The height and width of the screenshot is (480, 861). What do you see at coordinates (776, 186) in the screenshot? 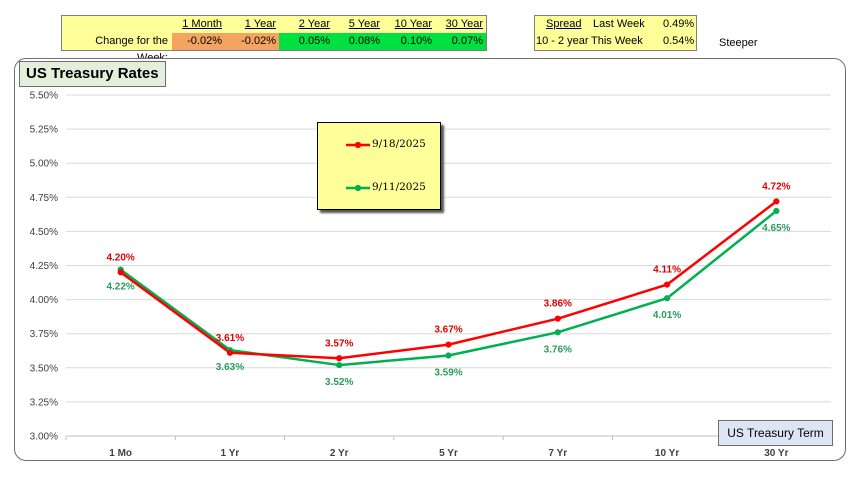
I see `data-label: 4.72%` at bounding box center [776, 186].